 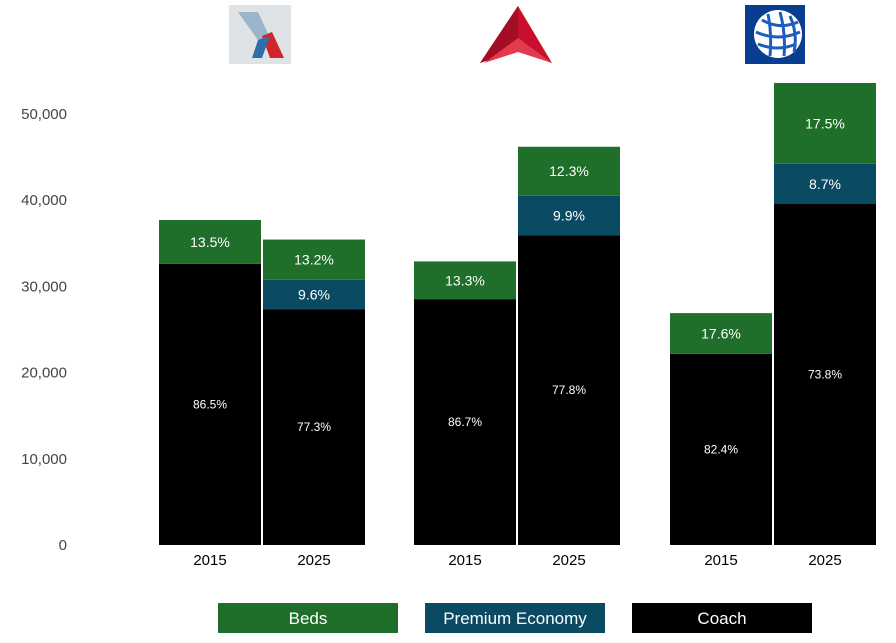 I want to click on legend-swatch-premium-economy, so click(x=515, y=618).